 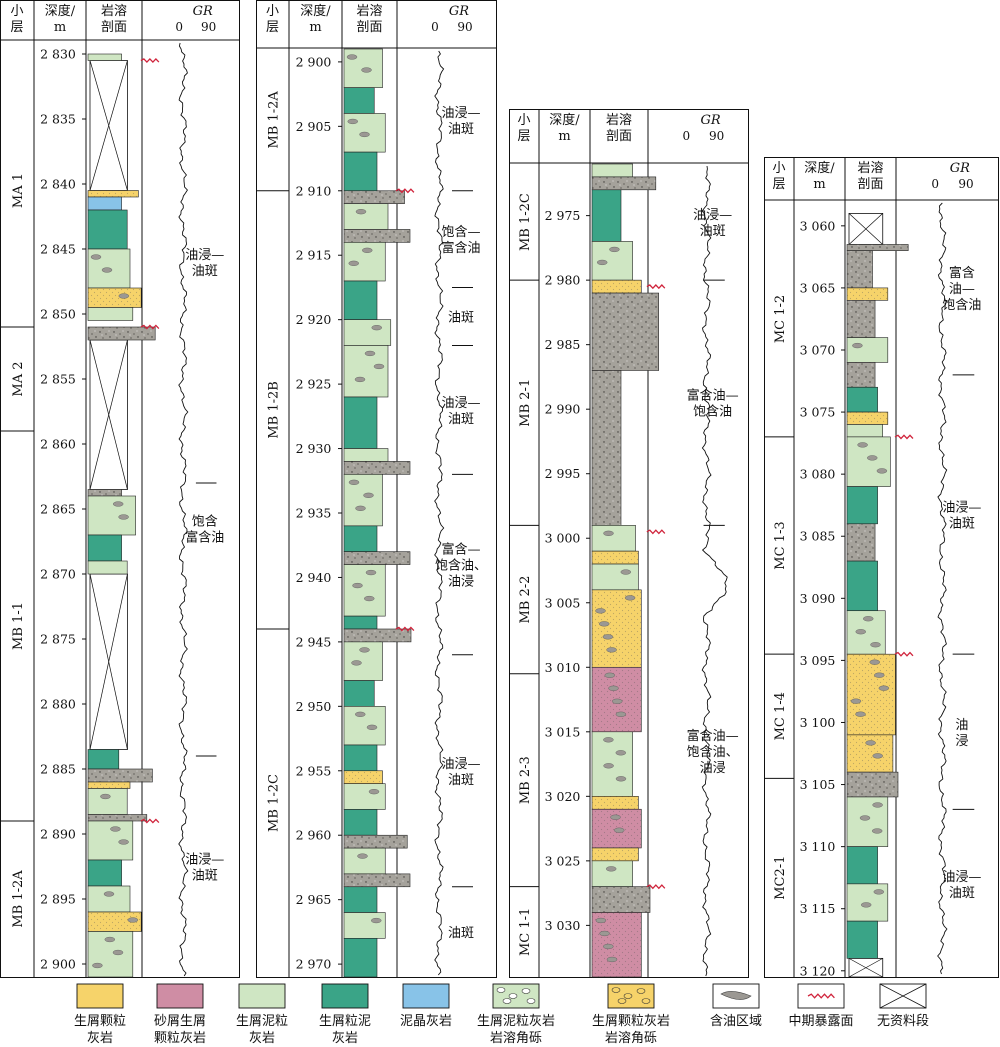 What do you see at coordinates (314, 964) in the screenshot?
I see `depth-label: 2 970` at bounding box center [314, 964].